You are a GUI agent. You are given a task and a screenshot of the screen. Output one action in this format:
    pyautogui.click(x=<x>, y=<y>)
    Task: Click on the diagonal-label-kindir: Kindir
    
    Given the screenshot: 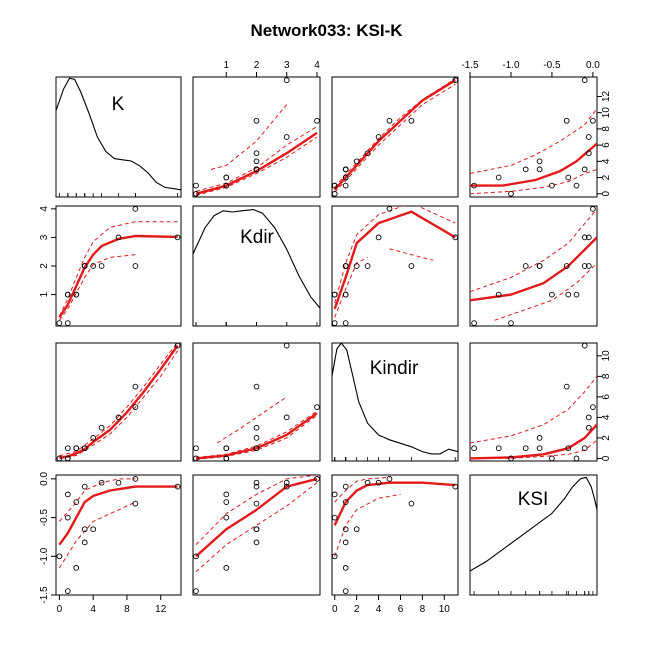 What is the action you would take?
    pyautogui.click(x=394, y=368)
    